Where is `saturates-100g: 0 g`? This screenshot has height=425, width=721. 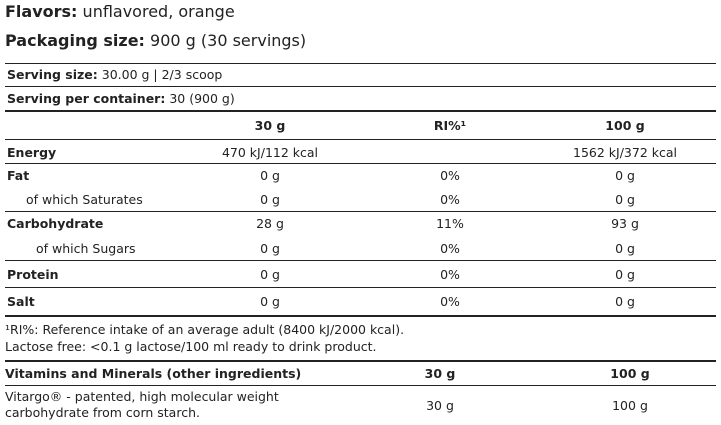
saturates-100g: 0 g is located at coordinates (625, 199).